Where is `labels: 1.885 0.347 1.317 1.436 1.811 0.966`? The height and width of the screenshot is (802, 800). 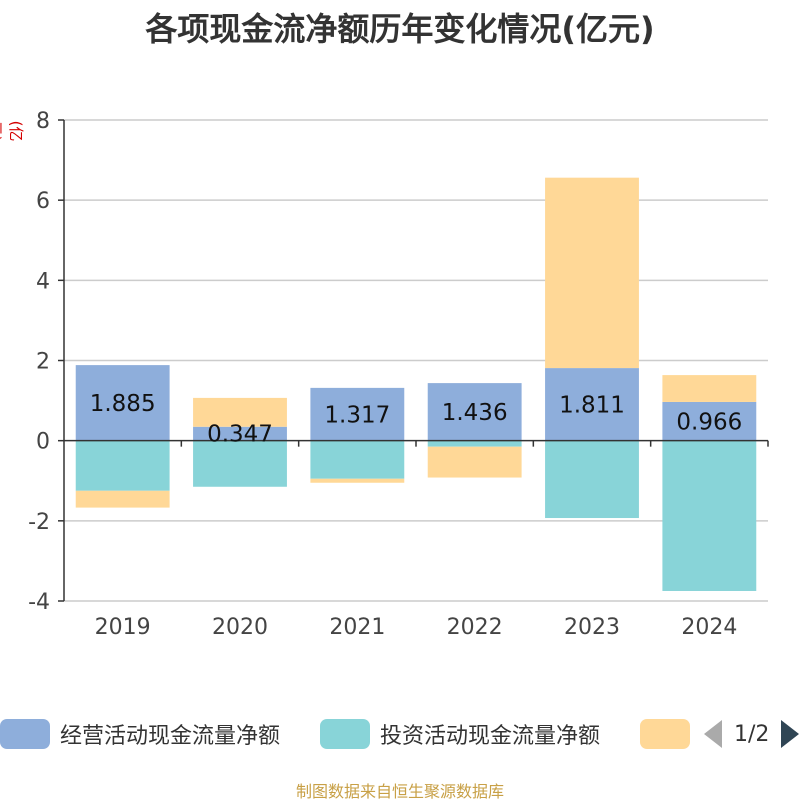
labels: 1.885 0.347 1.317 1.436 1.811 0.966 is located at coordinates (416, 419).